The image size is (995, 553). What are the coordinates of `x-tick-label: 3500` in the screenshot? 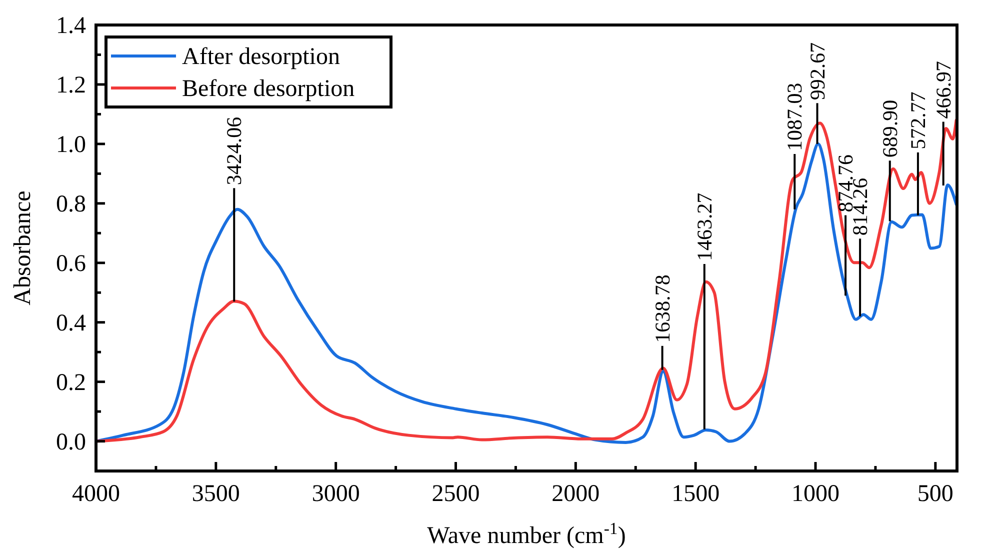 It's located at (216, 494).